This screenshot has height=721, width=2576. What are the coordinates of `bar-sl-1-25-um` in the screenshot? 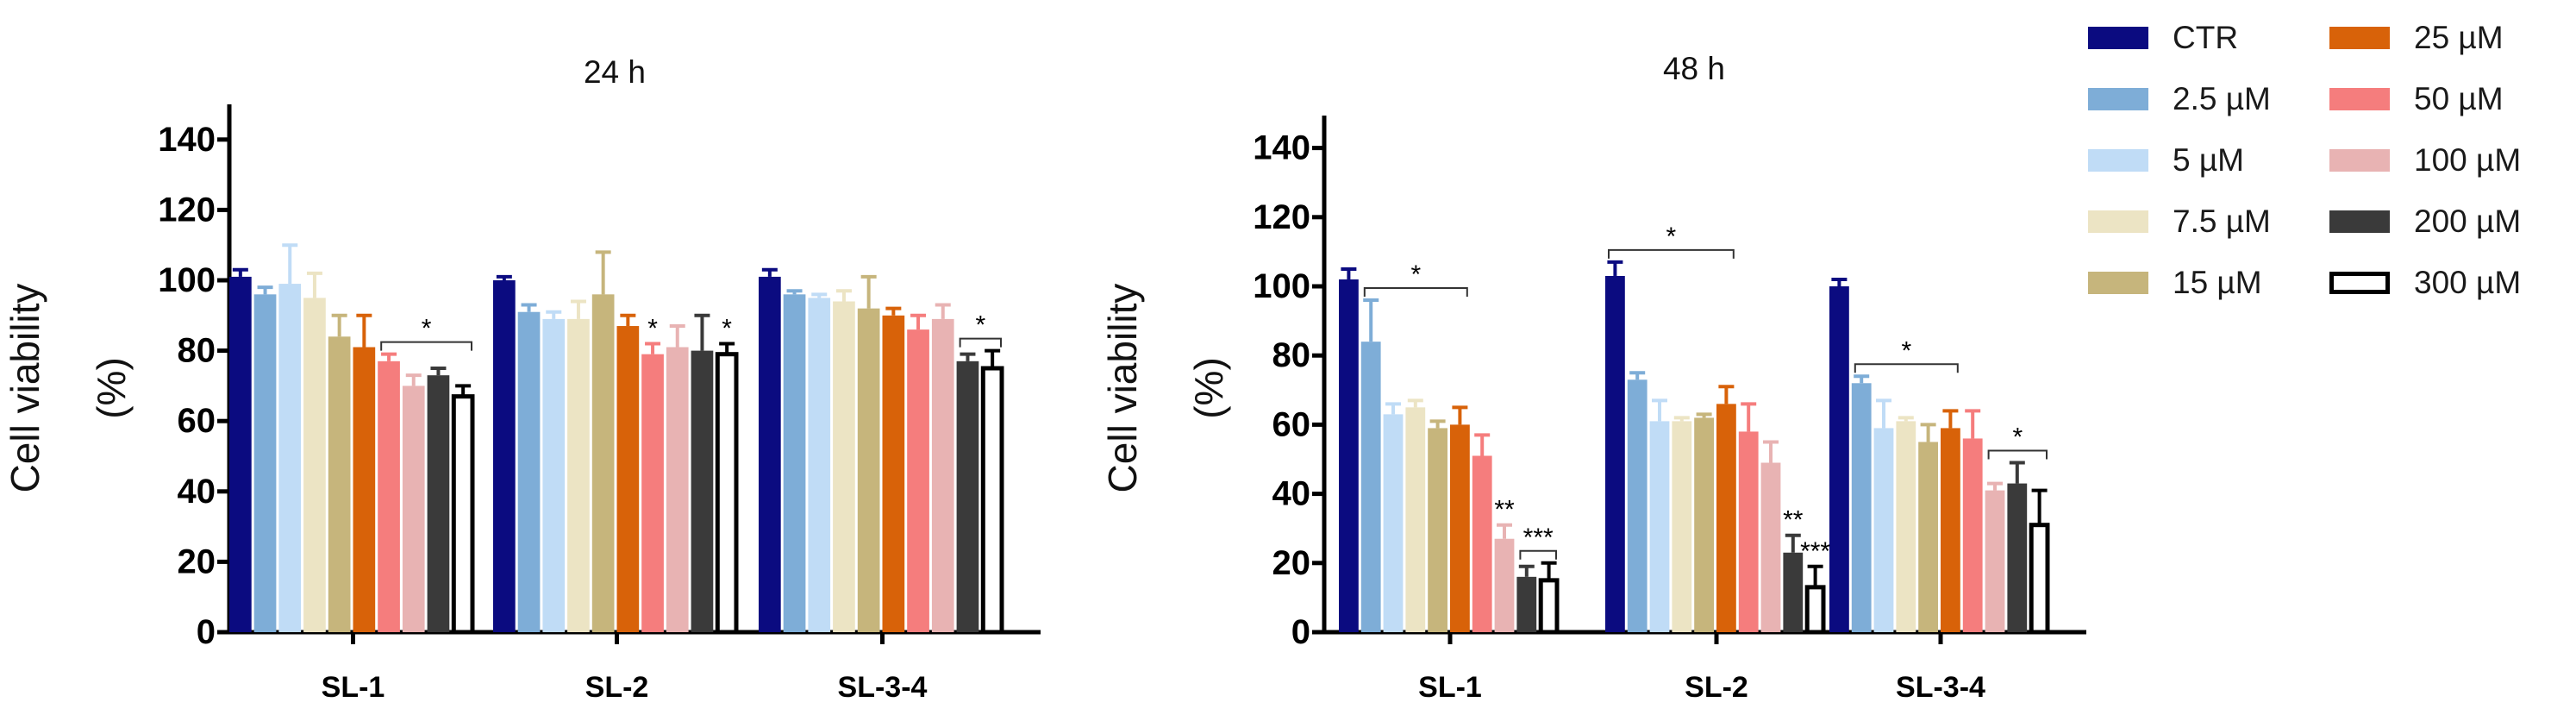 It's located at (365, 489).